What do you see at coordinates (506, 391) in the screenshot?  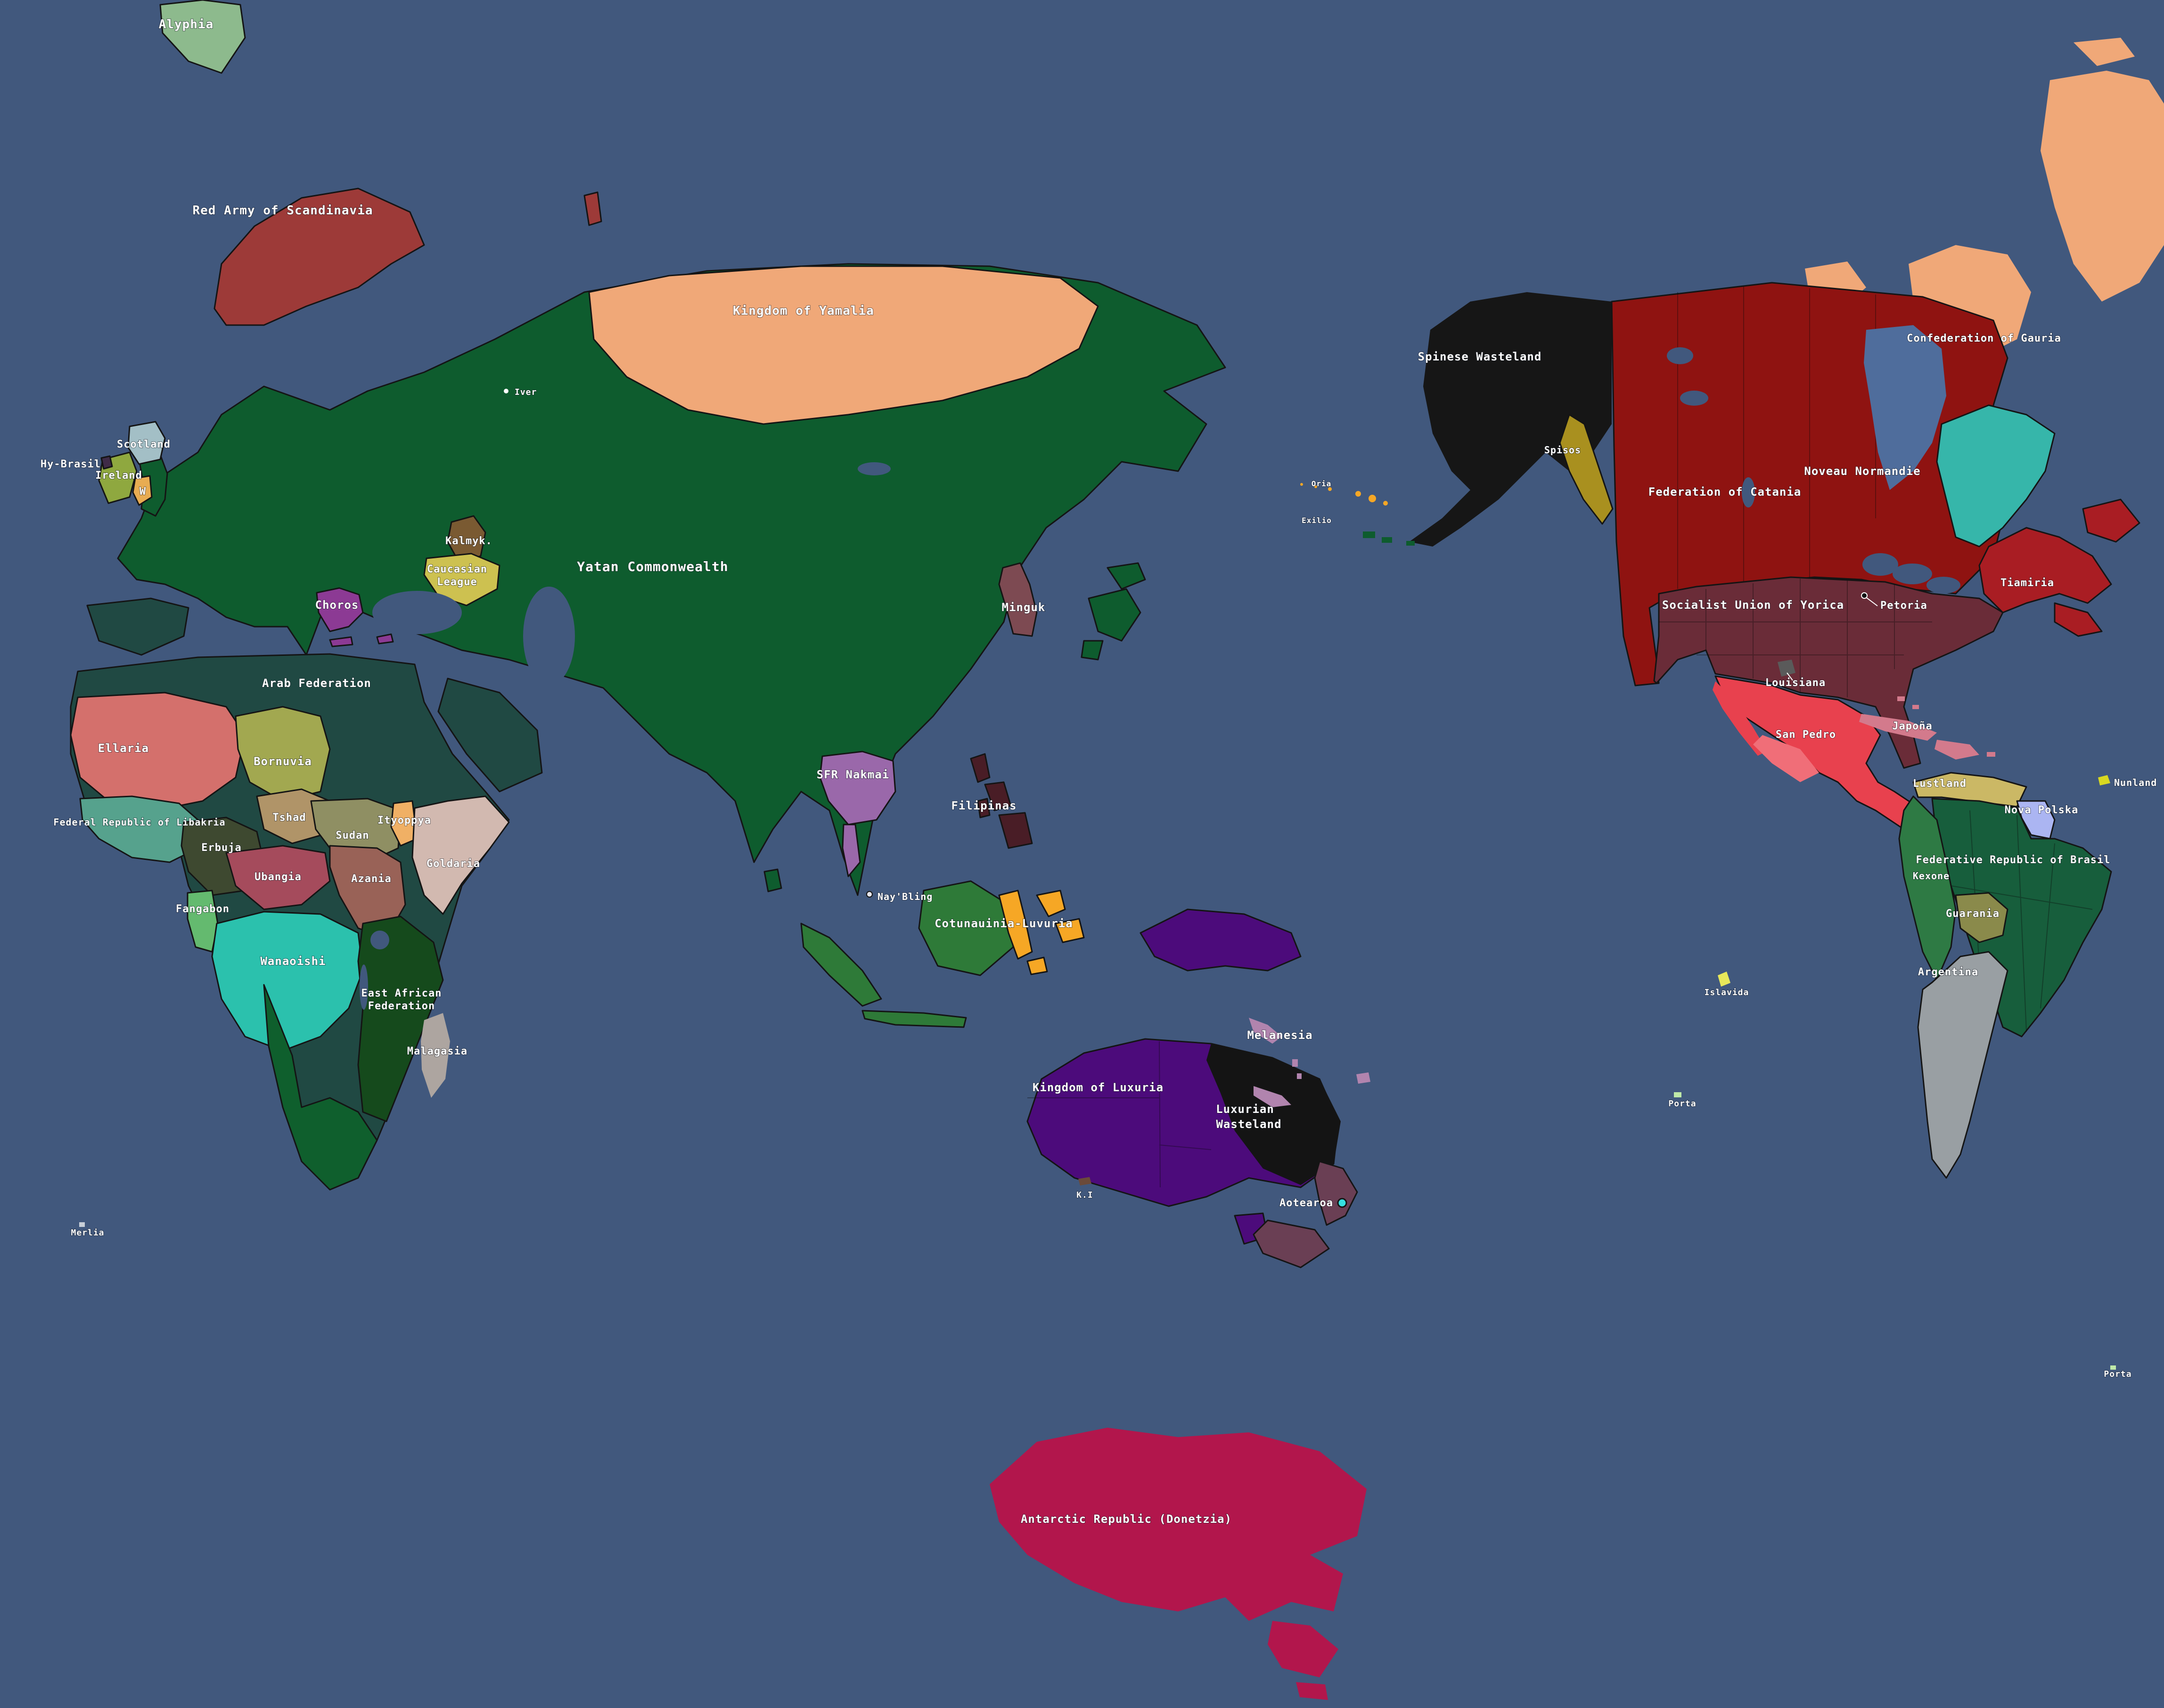 I see `iver-city-dot` at bounding box center [506, 391].